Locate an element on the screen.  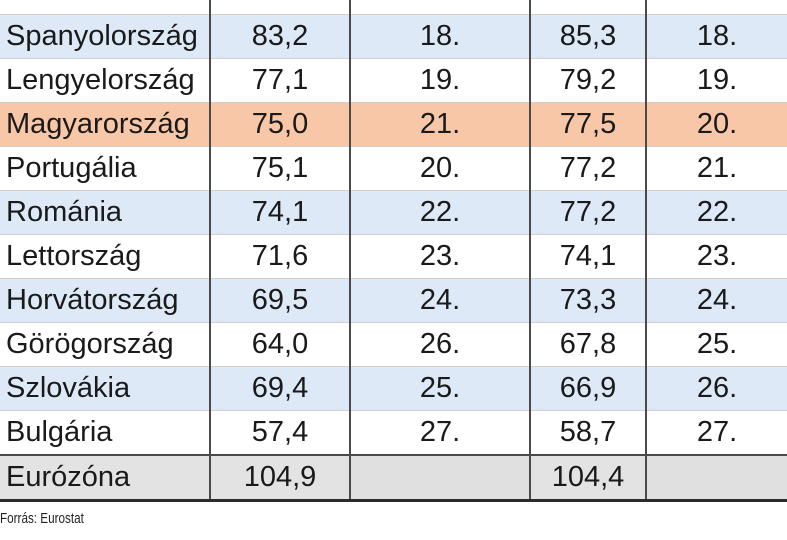
cut-off-row is located at coordinates (393, 7).